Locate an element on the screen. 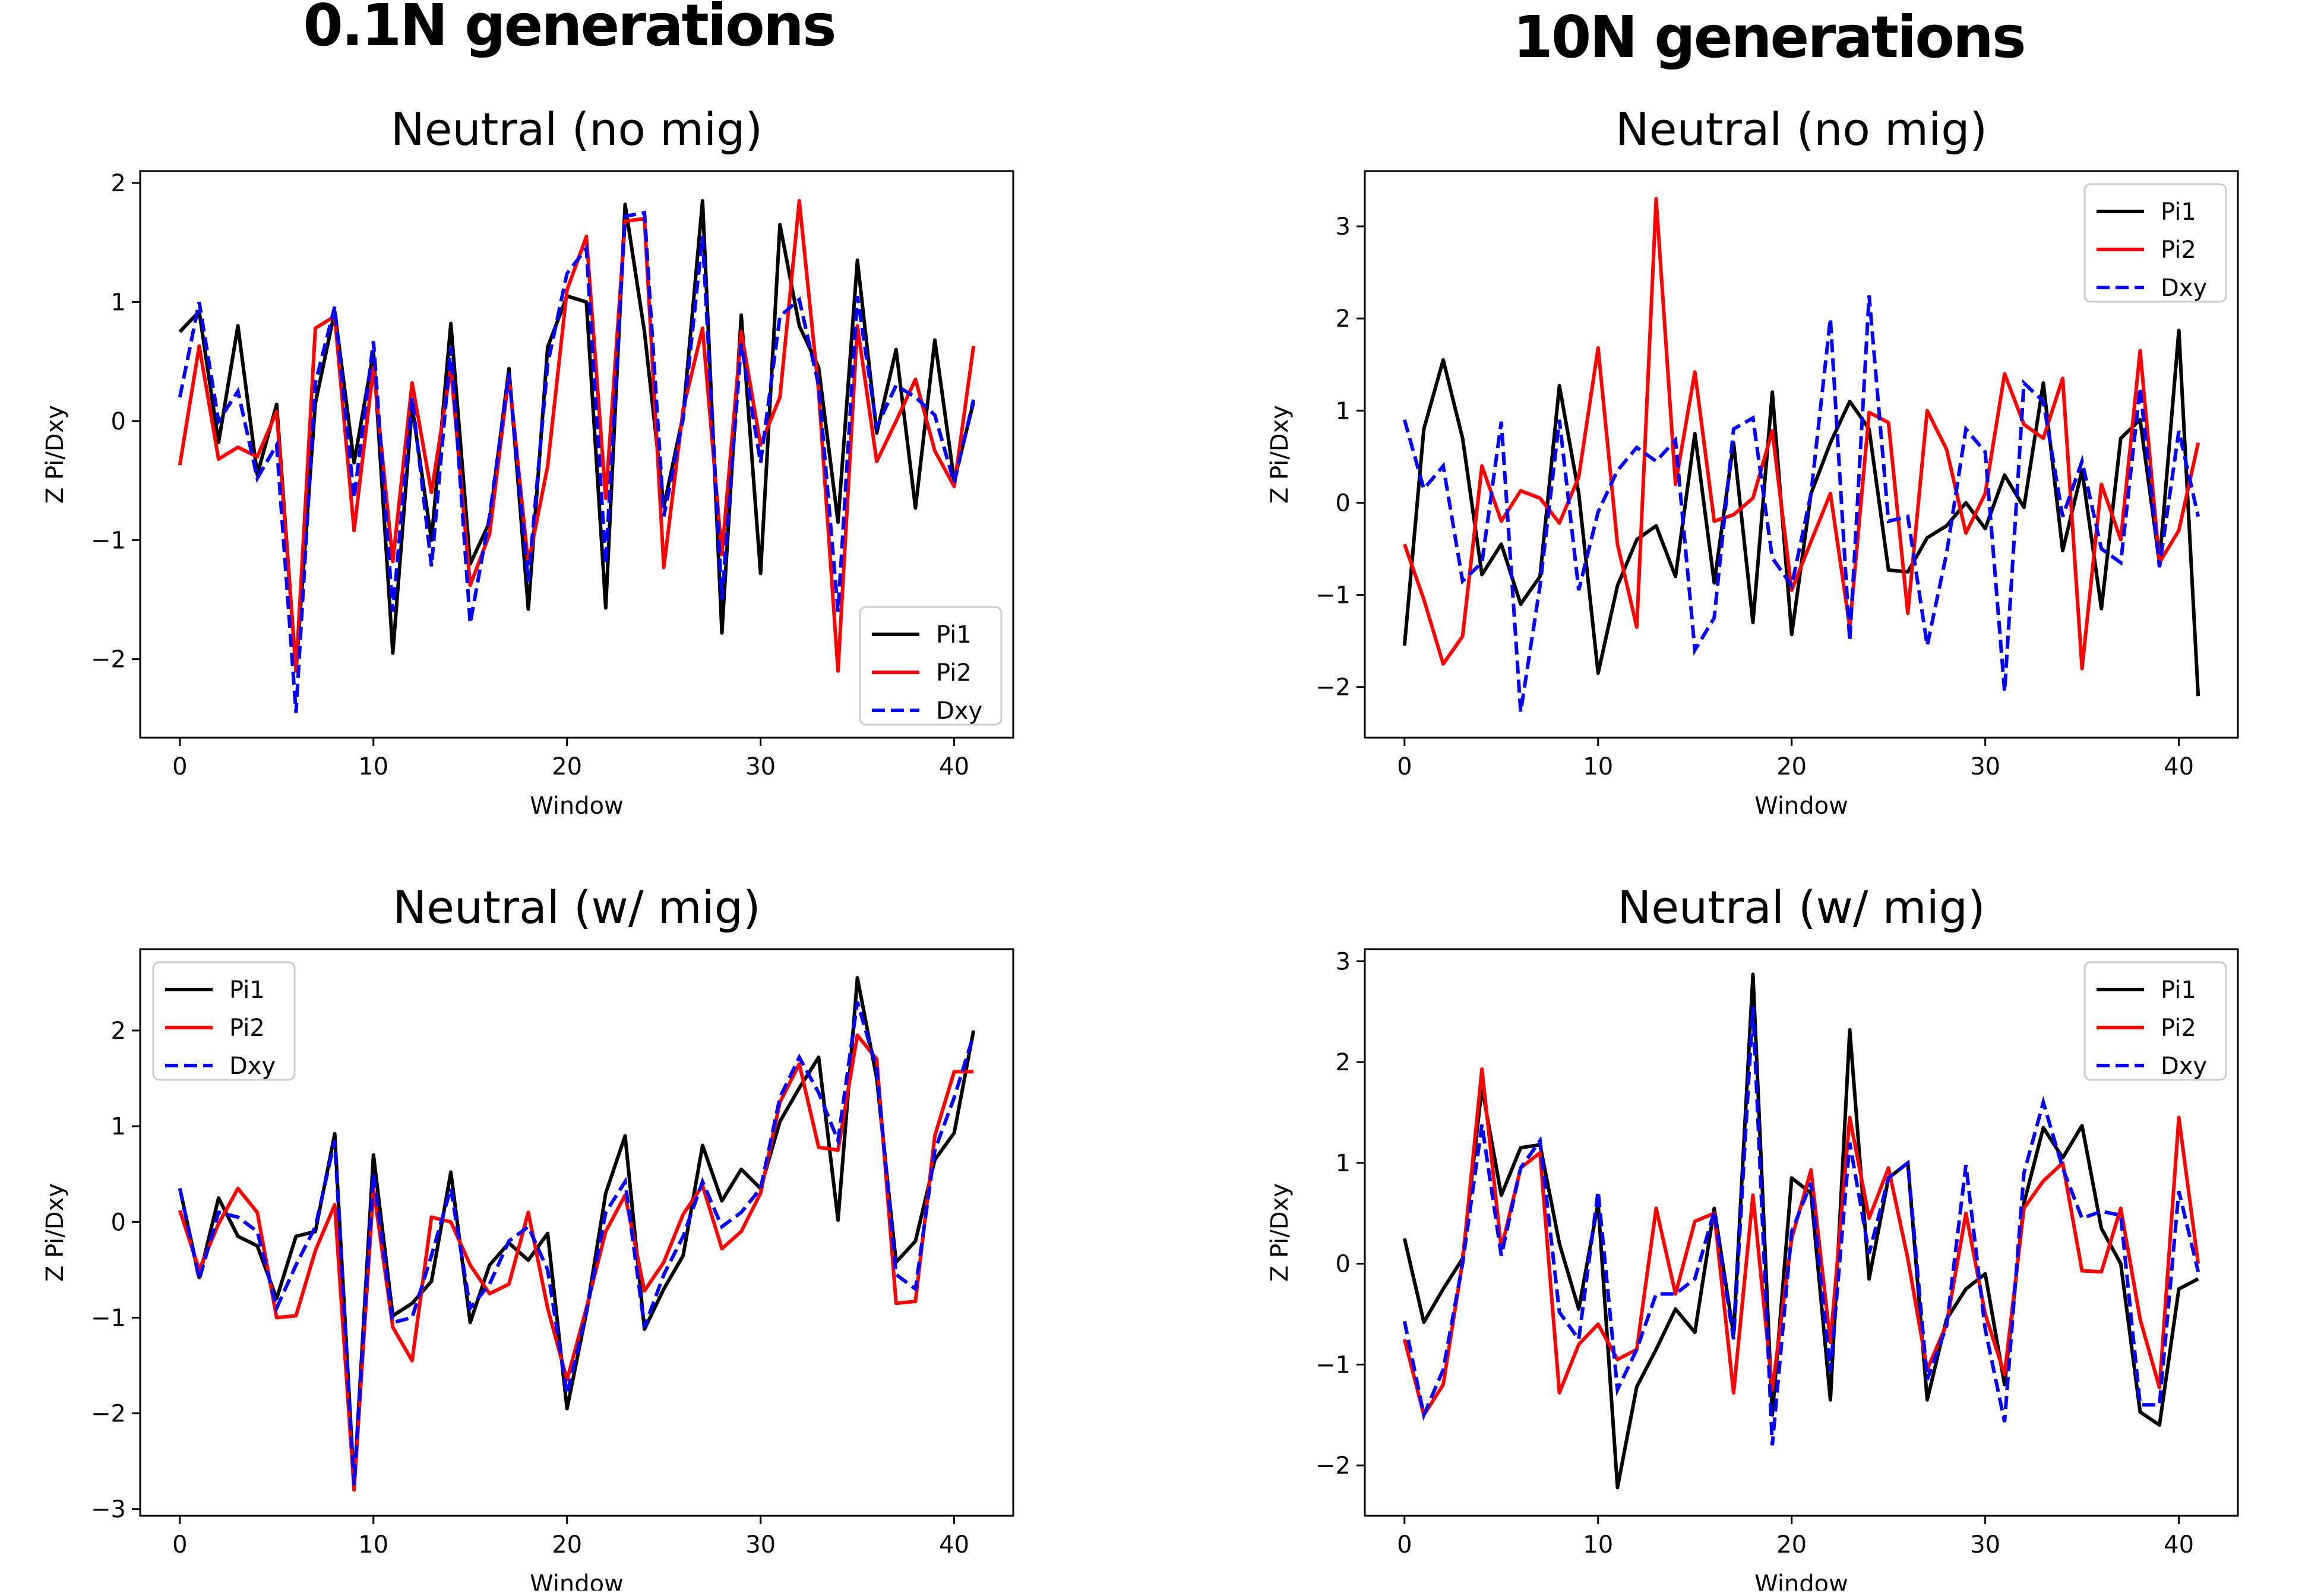 This screenshot has width=2324, height=1593. y-tick-label: −3 is located at coordinates (108, 1510).